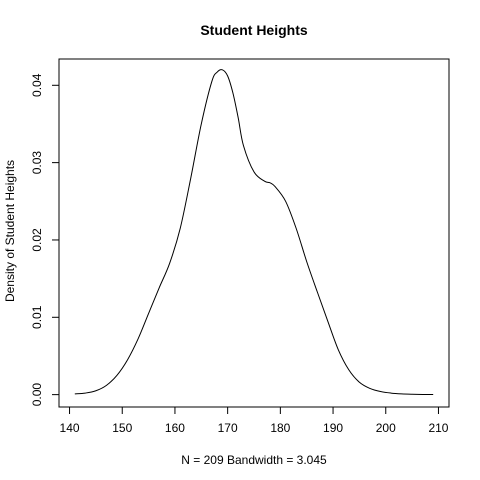  I want to click on x-tick-label: 170, so click(228, 428).